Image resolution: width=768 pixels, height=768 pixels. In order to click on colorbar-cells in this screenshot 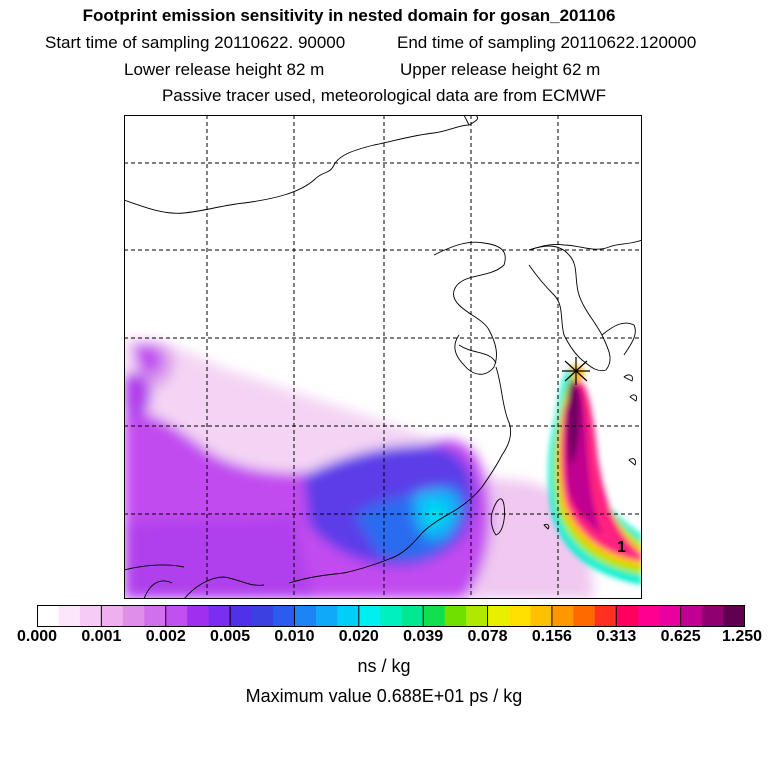, I will do `click(391, 616)`.